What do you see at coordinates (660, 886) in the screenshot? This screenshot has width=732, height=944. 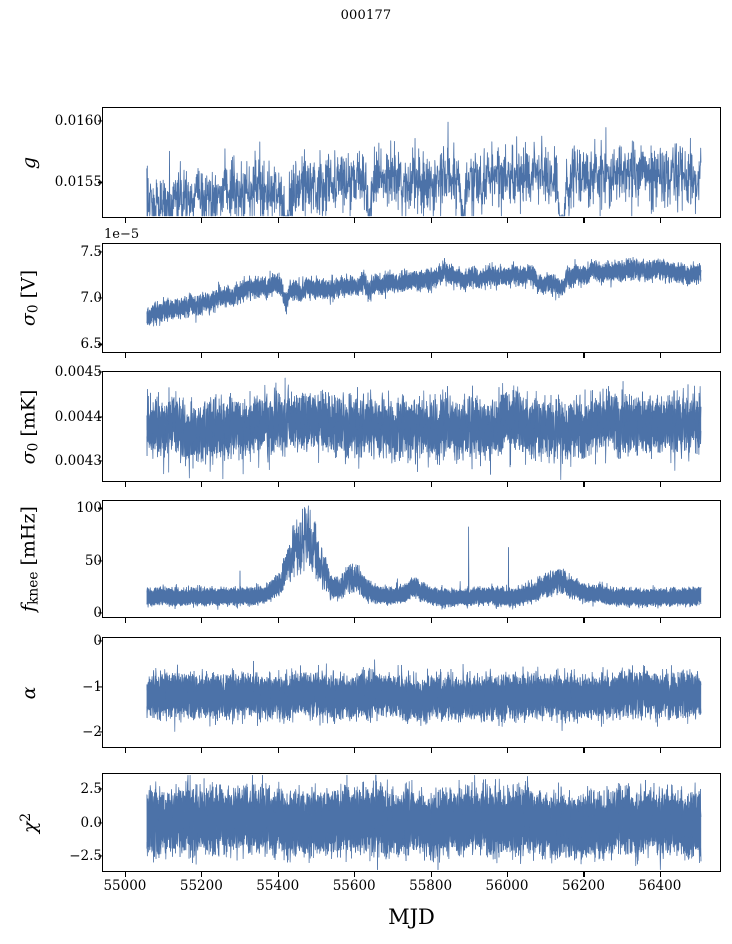 I see `x-tick-label-7: 56400` at bounding box center [660, 886].